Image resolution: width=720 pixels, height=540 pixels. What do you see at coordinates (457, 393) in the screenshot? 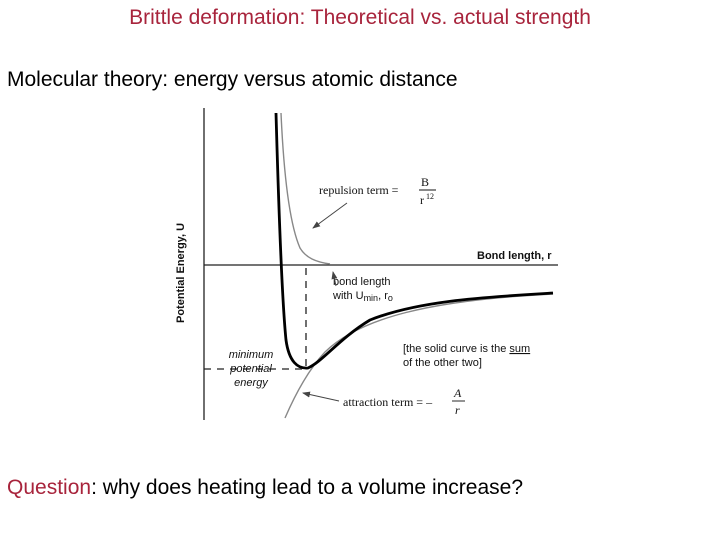
I see `attraction-numerator: A` at bounding box center [457, 393].